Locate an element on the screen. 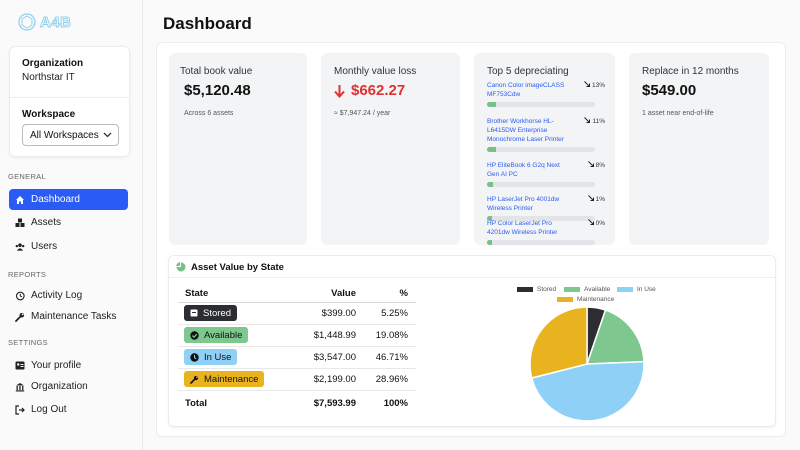 This screenshot has width=800, height=450. value-cell: $3,547.00 is located at coordinates (334, 357).